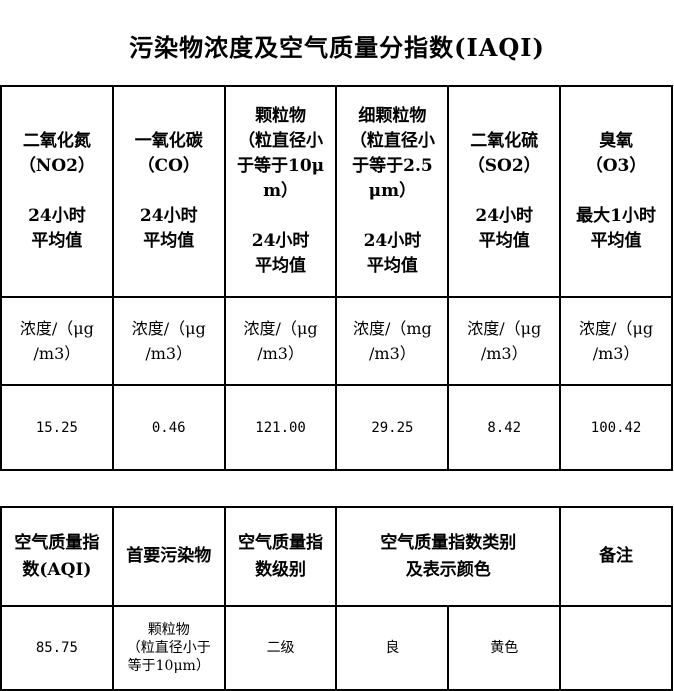 Image resolution: width=674 pixels, height=691 pixels. What do you see at coordinates (392, 648) in the screenshot?
I see `aqi-category-value: 良` at bounding box center [392, 648].